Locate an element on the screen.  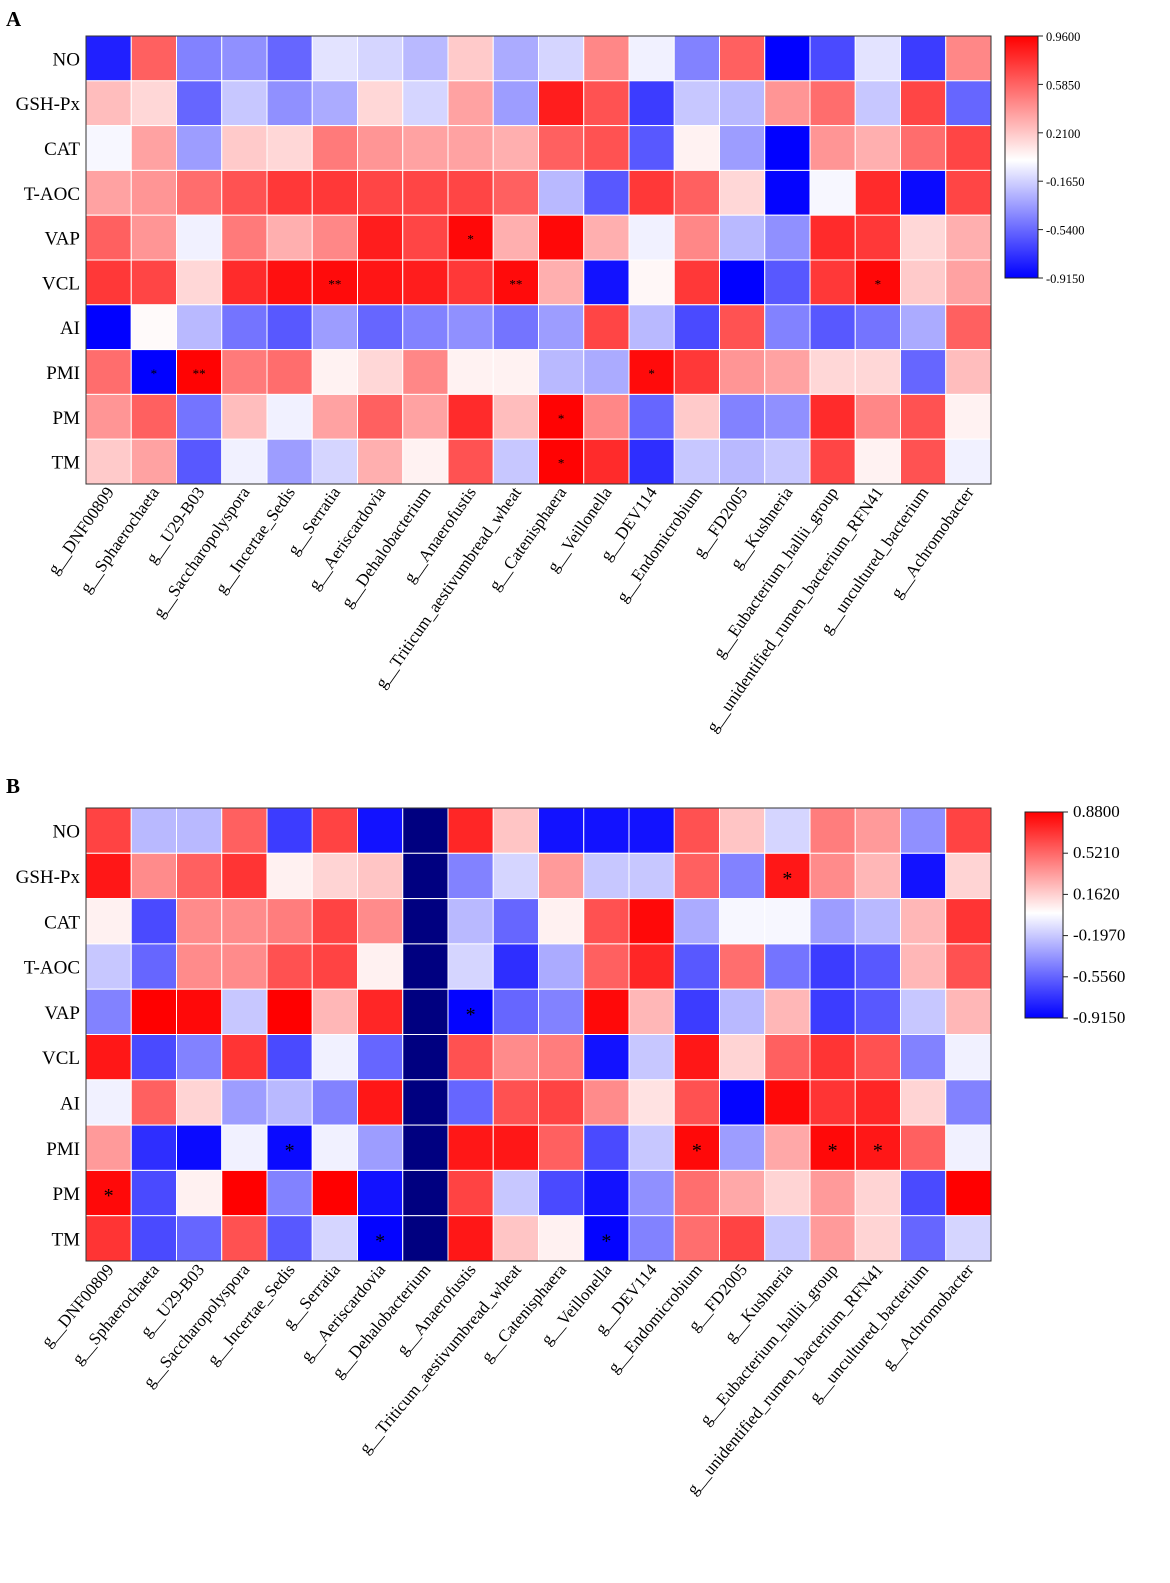
colorbar-tick-label: 0.8800 is located at coordinates (1096, 811).